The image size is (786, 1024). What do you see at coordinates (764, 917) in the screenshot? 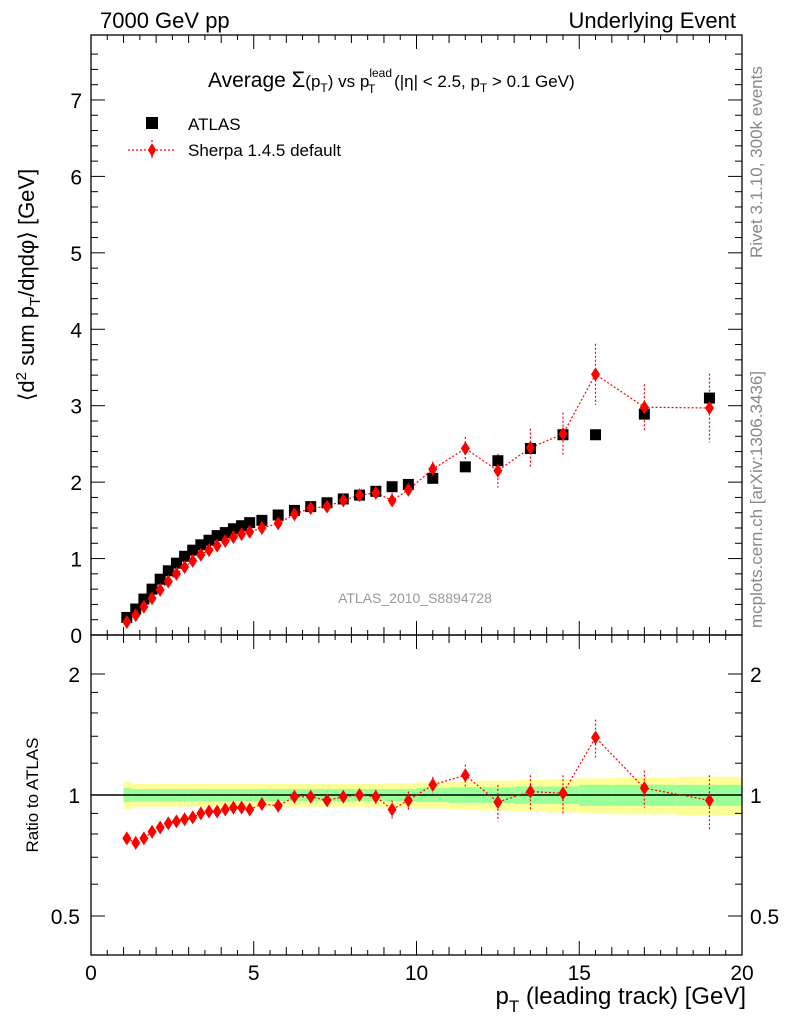
I see `ratio-tick-label-right: 0.5` at bounding box center [764, 917].